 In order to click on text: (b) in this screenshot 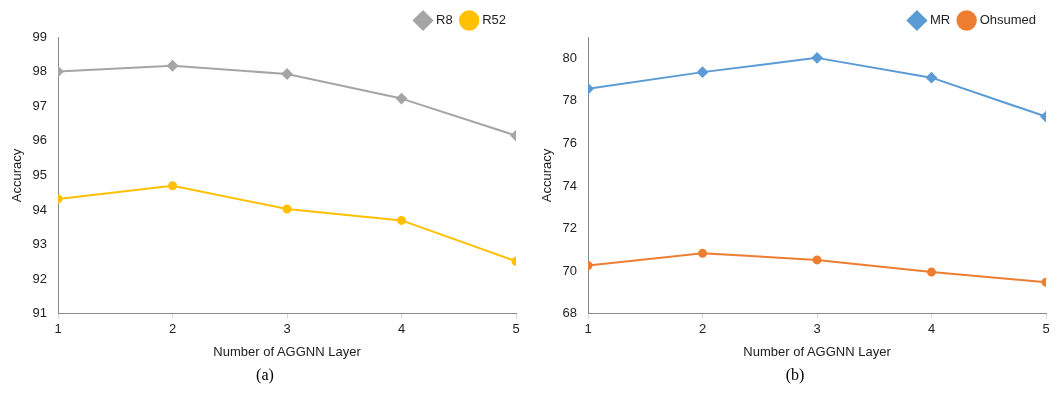, I will do `click(795, 375)`.